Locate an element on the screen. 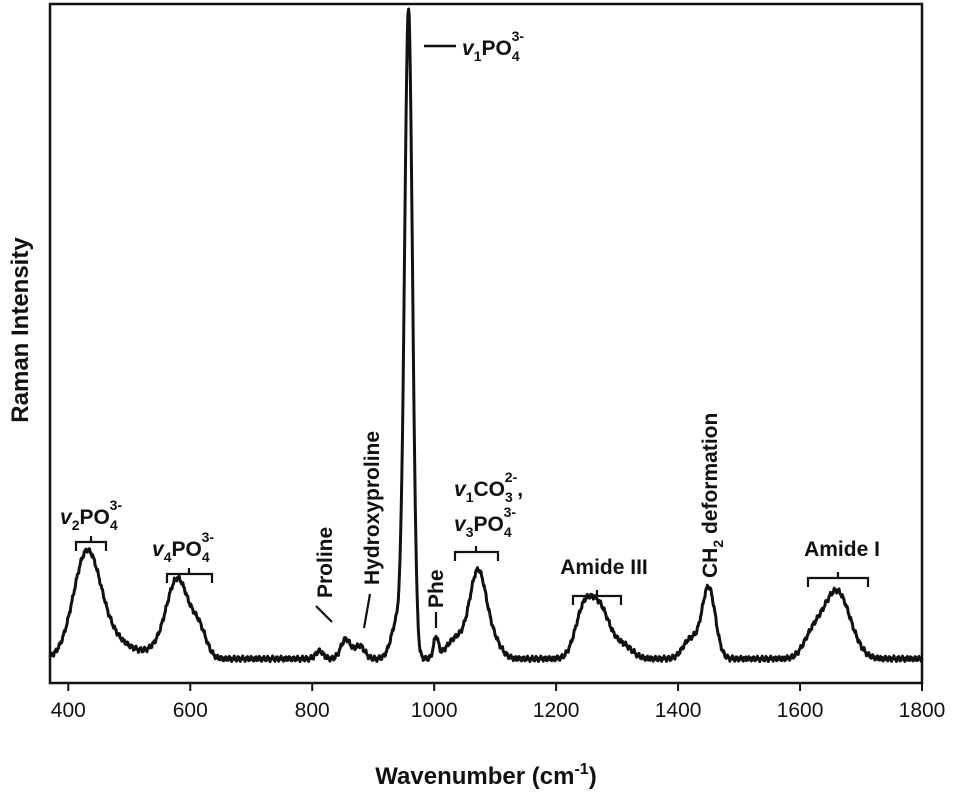  y-axis-title: Raman Intensity is located at coordinates (20, 330).